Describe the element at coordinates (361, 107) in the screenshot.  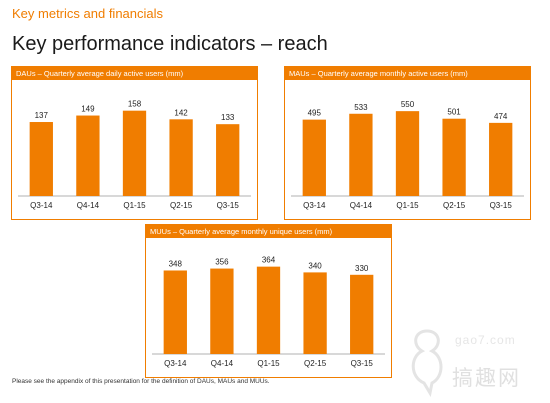
I see `data-label: 533` at that location.